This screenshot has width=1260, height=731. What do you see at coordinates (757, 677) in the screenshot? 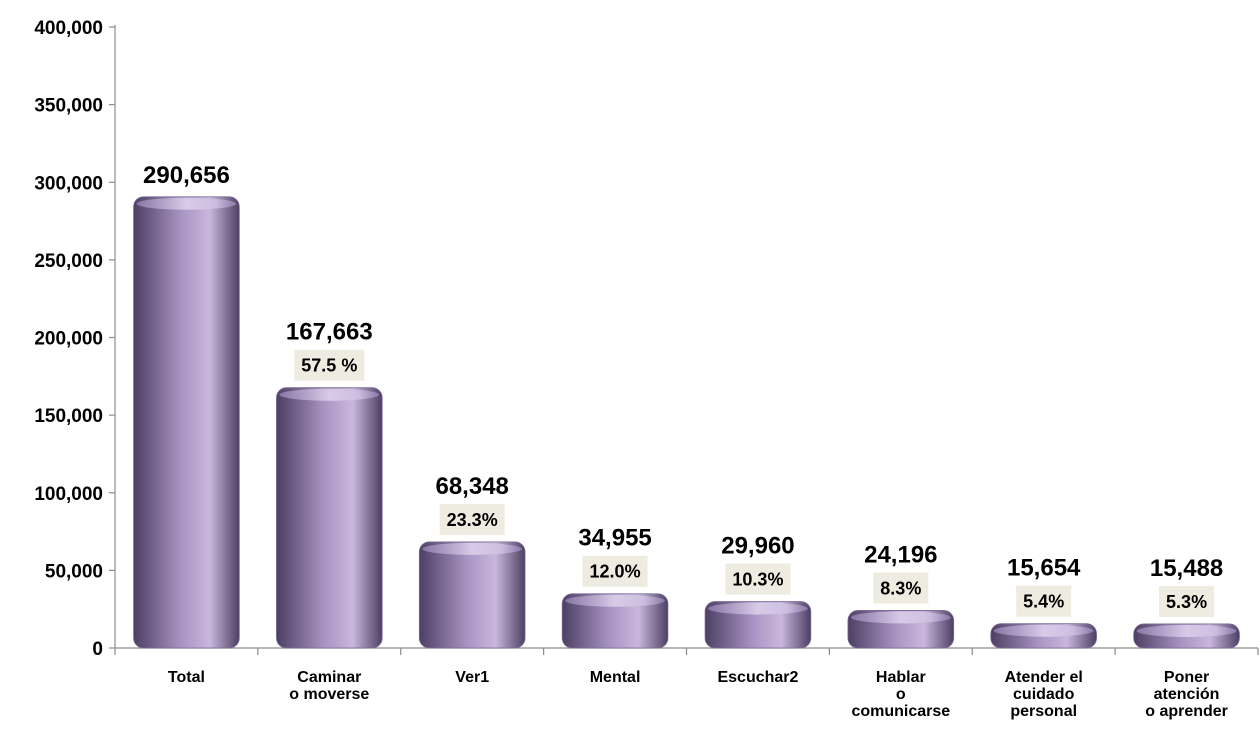
I see `x-tick-label: Escuchar2` at bounding box center [757, 677].